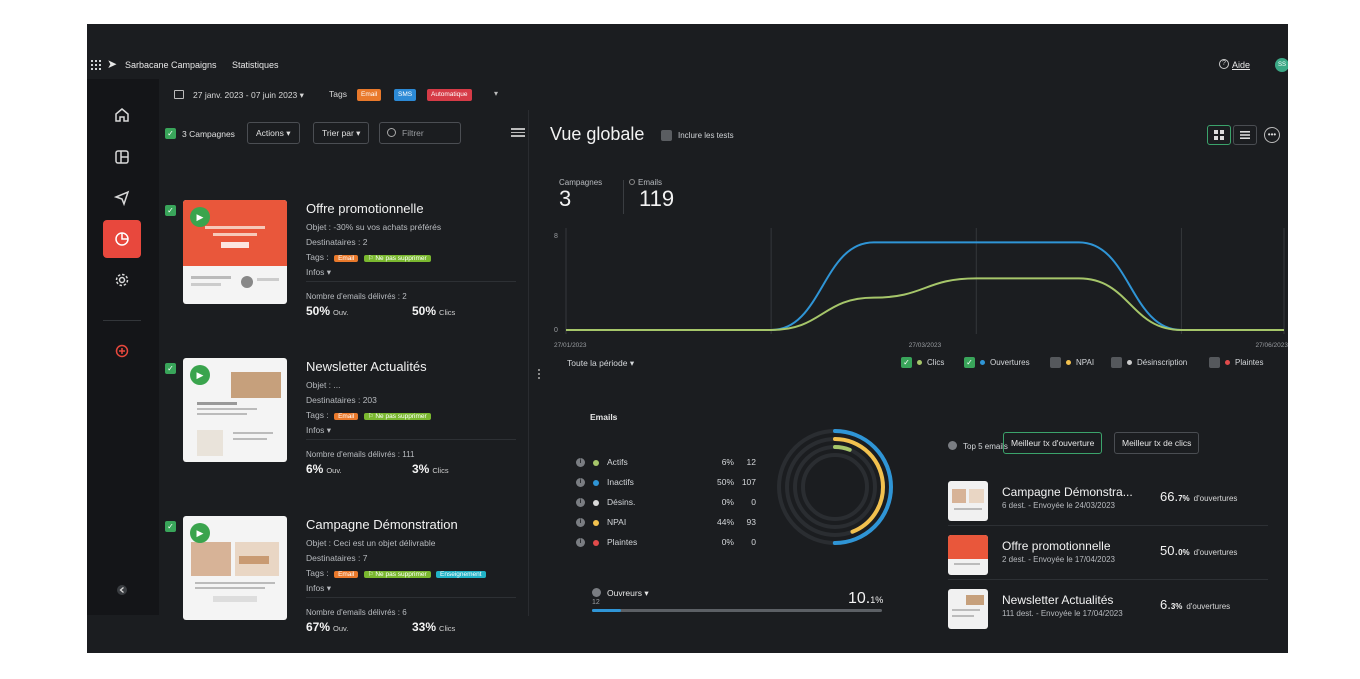 The width and height of the screenshot is (1360, 679). Describe the element at coordinates (922, 363) in the screenshot. I see `legend-item-clics: ✓ Clics` at that location.